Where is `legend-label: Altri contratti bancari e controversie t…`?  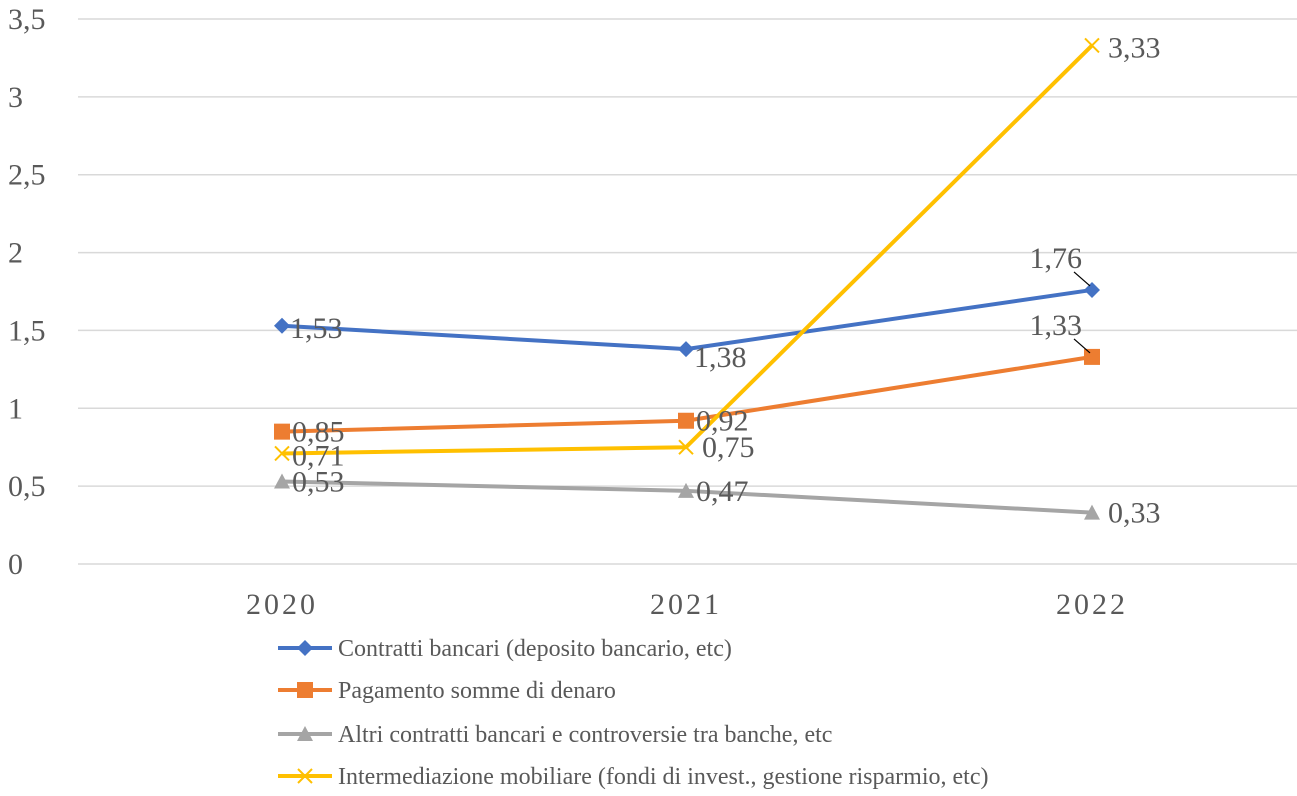 legend-label: Altri contratti bancari e controversie t… is located at coordinates (585, 735).